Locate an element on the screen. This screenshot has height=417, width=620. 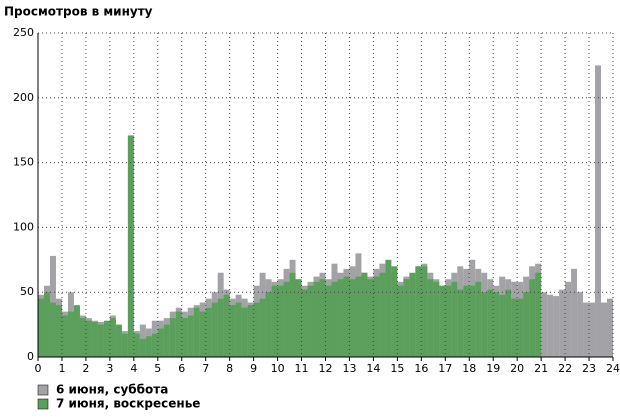
x-tick-label: 15 is located at coordinates (397, 368).